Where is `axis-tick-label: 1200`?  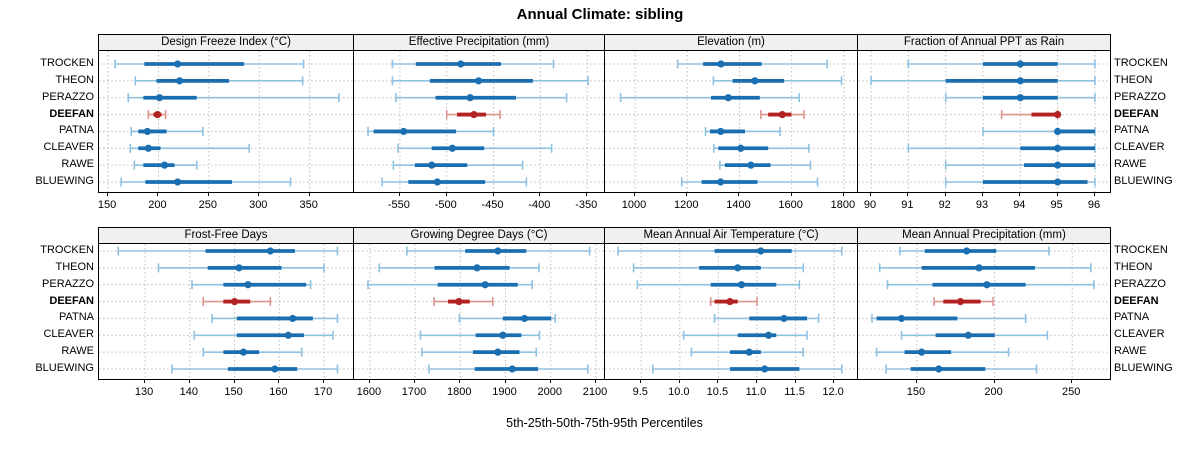 axis-tick-label: 1200 is located at coordinates (686, 205).